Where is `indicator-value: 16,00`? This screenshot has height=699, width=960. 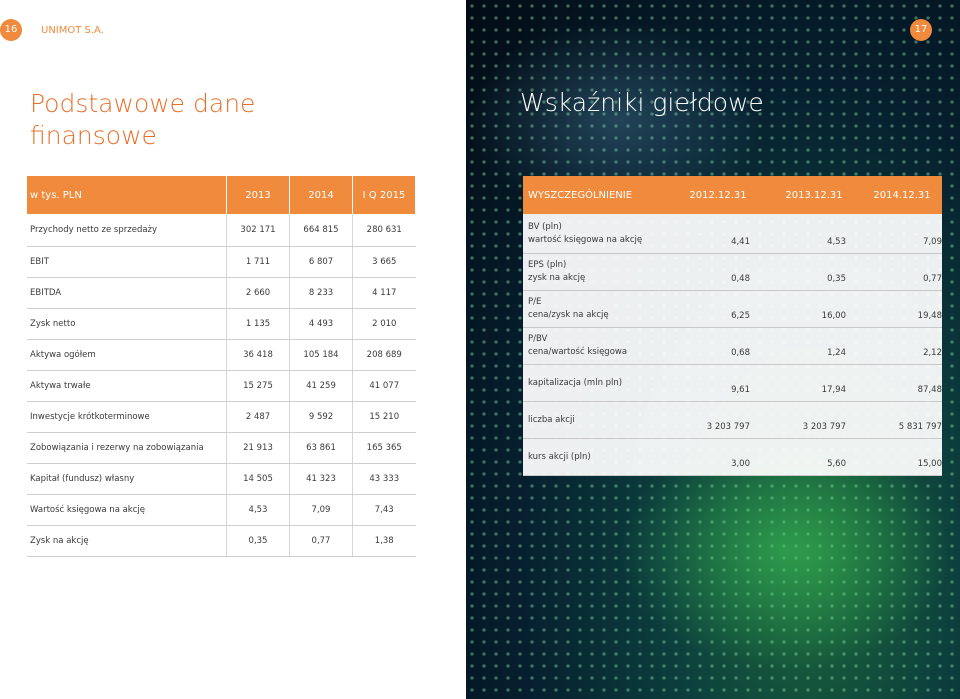
indicator-value: 16,00 is located at coordinates (814, 309).